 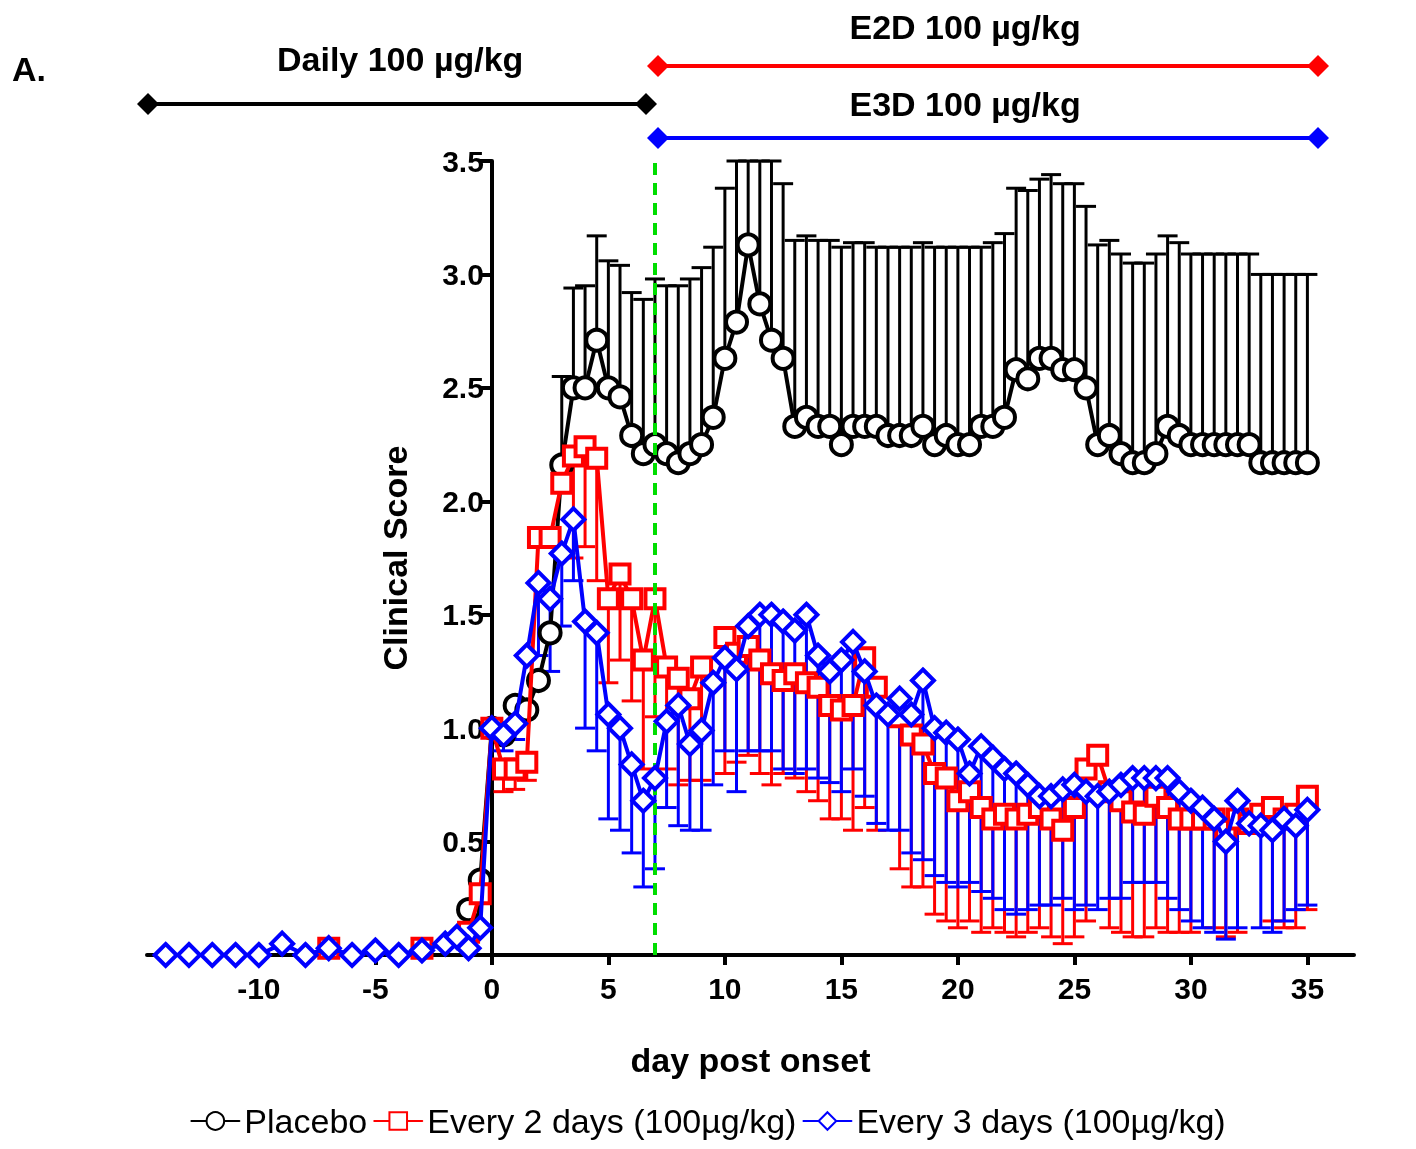 What do you see at coordinates (463, 274) in the screenshot?
I see `y-tick-label: 3.0` at bounding box center [463, 274].